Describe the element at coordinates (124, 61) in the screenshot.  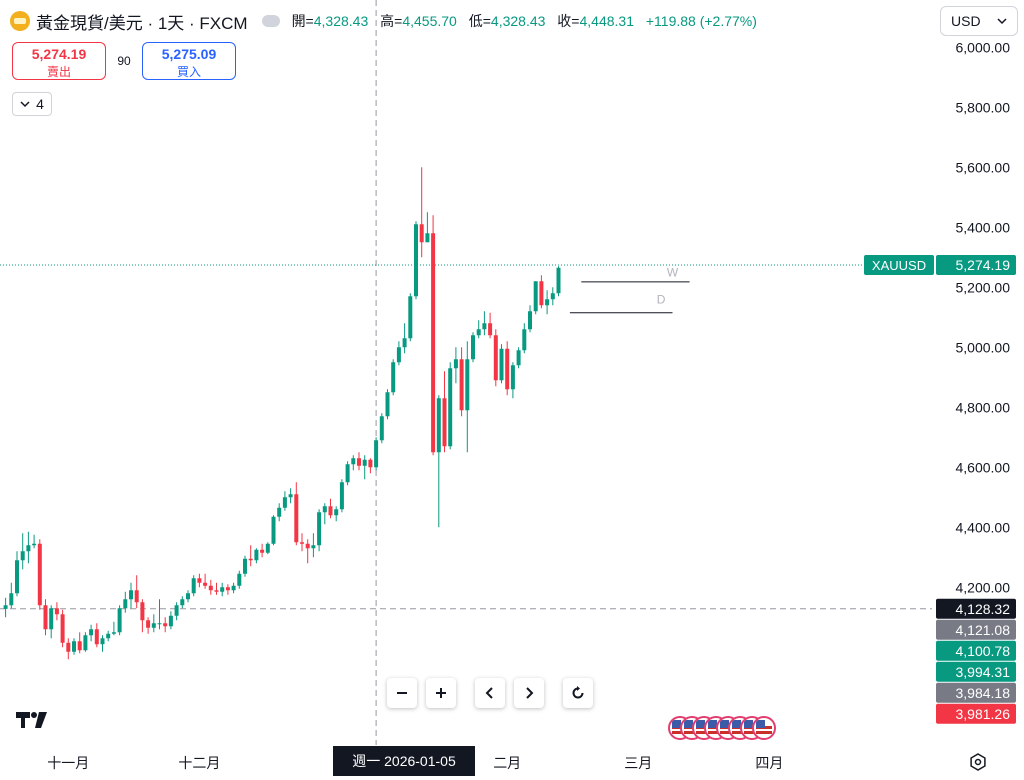
I see `spread-value: 90` at that location.